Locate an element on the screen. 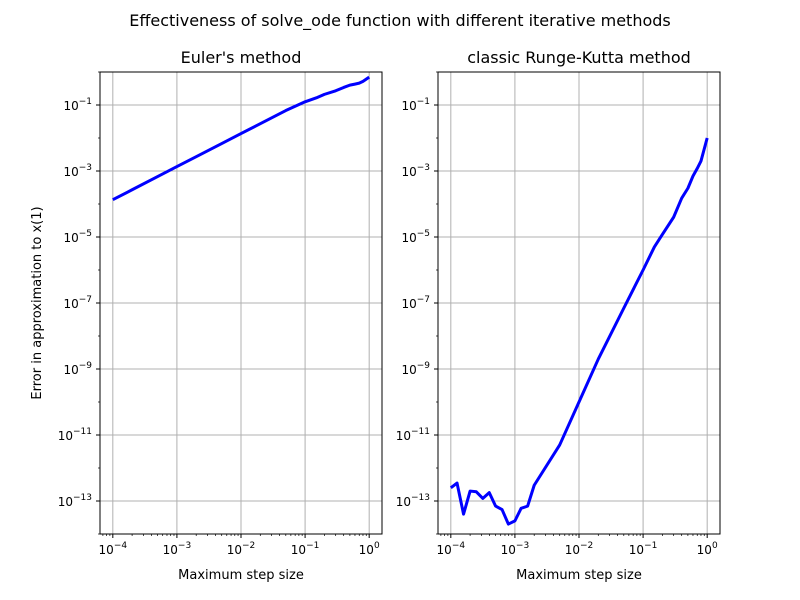  y-axis-label: Error in approximation to x(1) is located at coordinates (37, 302).